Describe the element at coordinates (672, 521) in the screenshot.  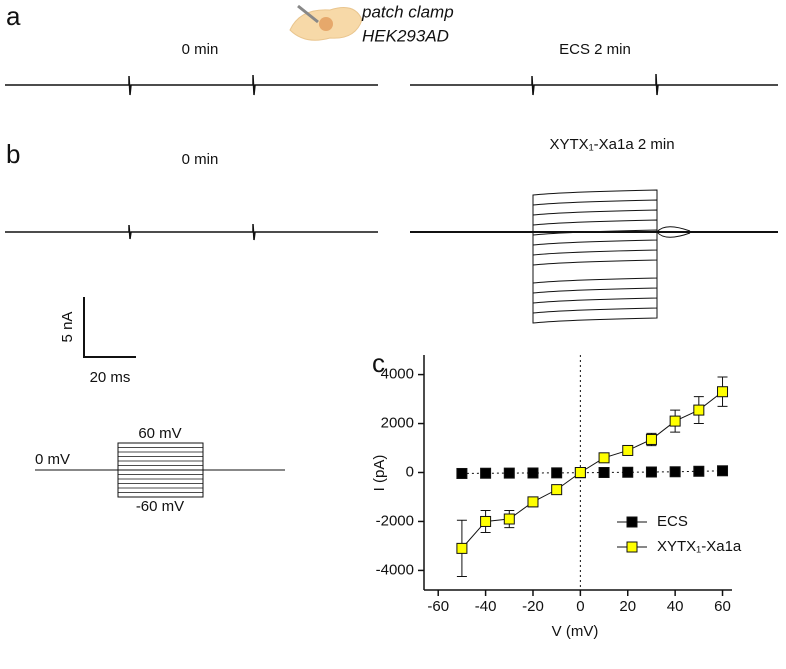
I see `legend-label: ECS` at that location.